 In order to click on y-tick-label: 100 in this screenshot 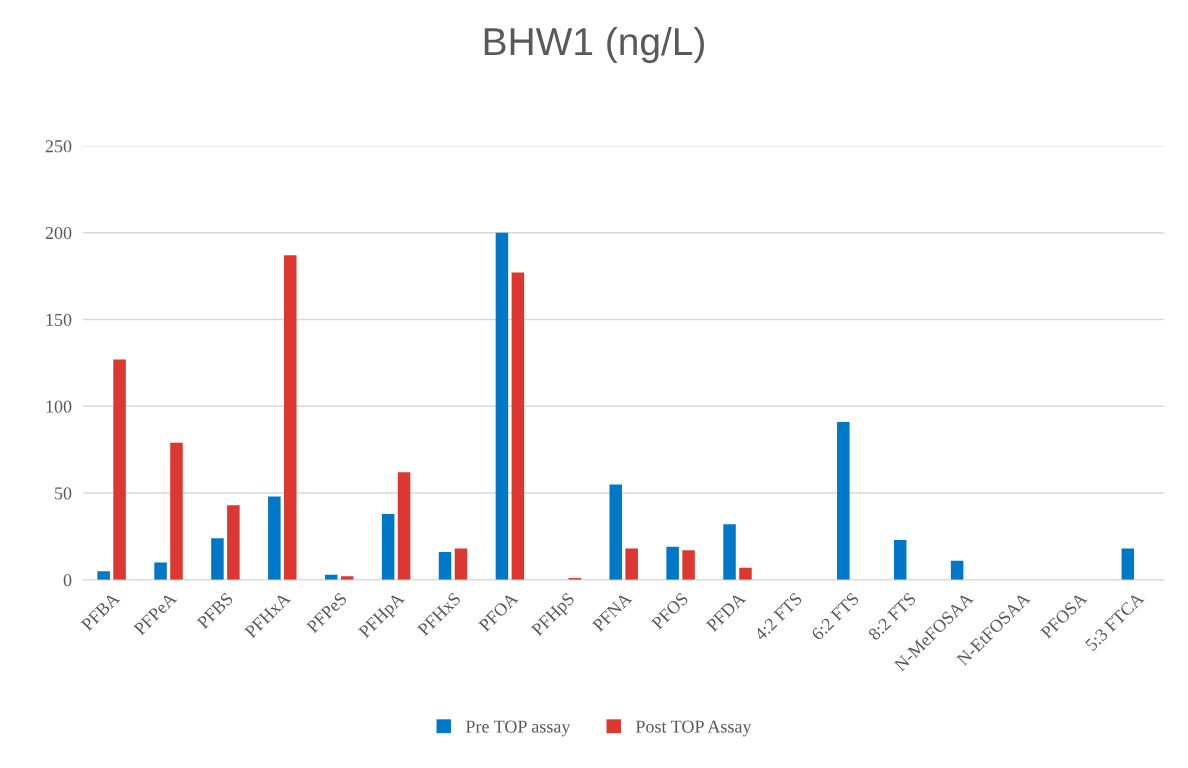, I will do `click(59, 406)`.